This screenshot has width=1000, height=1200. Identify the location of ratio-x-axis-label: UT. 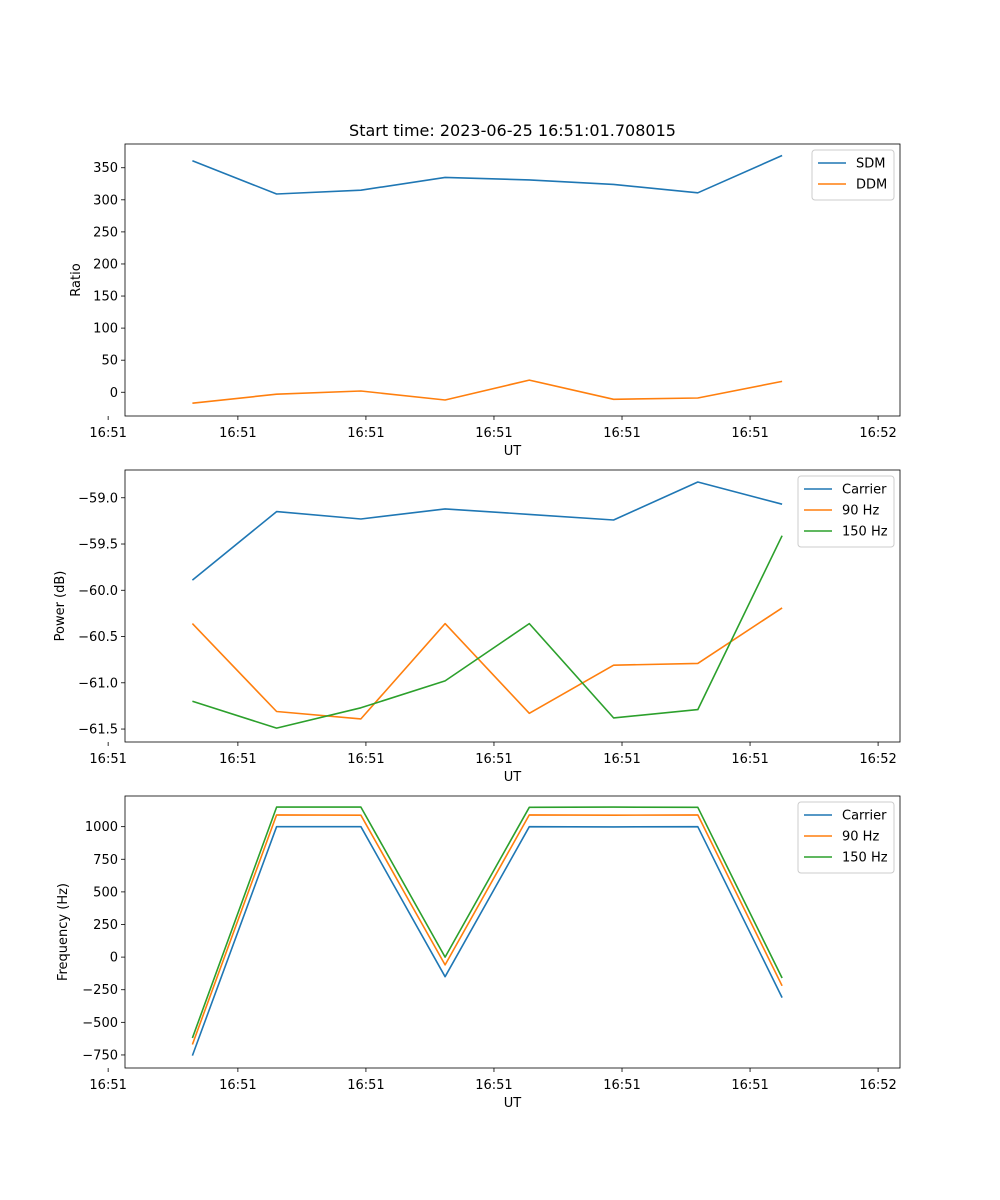
(513, 451).